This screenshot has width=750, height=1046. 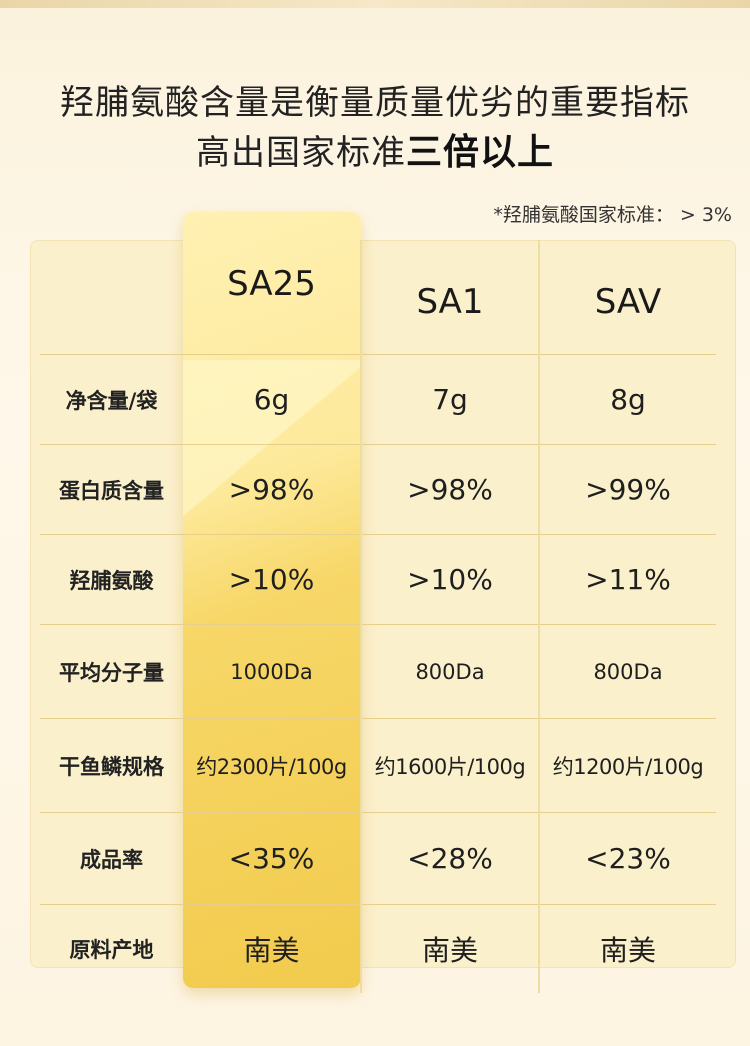 What do you see at coordinates (449, 671) in the screenshot?
I see `cell-sa1: 800Da` at bounding box center [449, 671].